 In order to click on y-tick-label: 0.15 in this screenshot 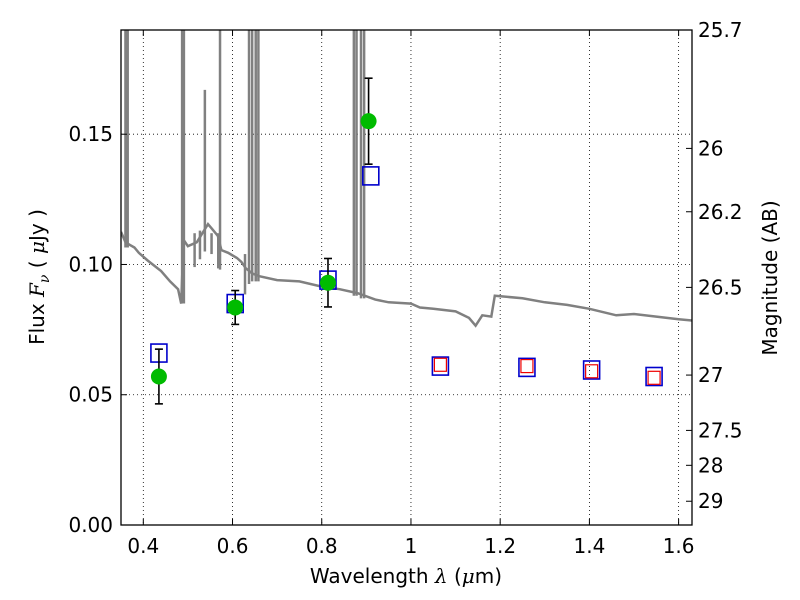, I will do `click(90, 134)`.